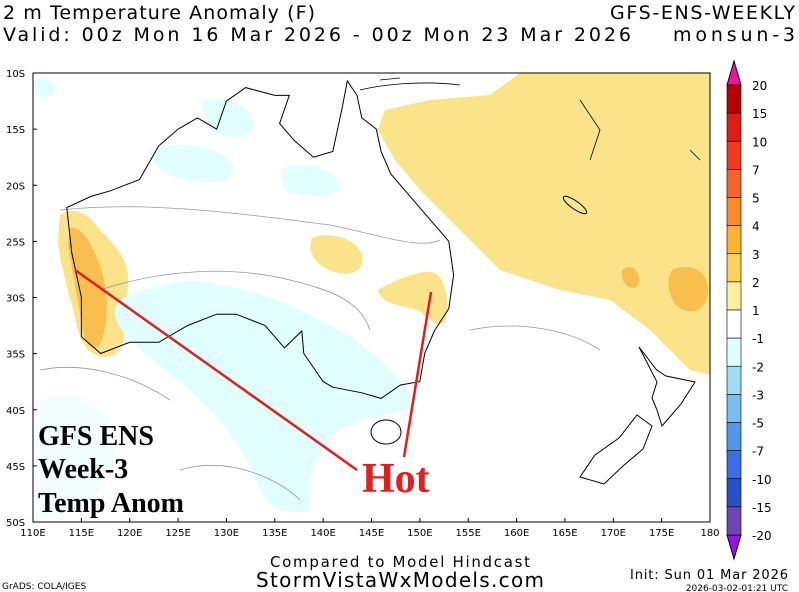 The width and height of the screenshot is (799, 592). What do you see at coordinates (709, 533) in the screenshot?
I see `lon-label: 180` at bounding box center [709, 533].